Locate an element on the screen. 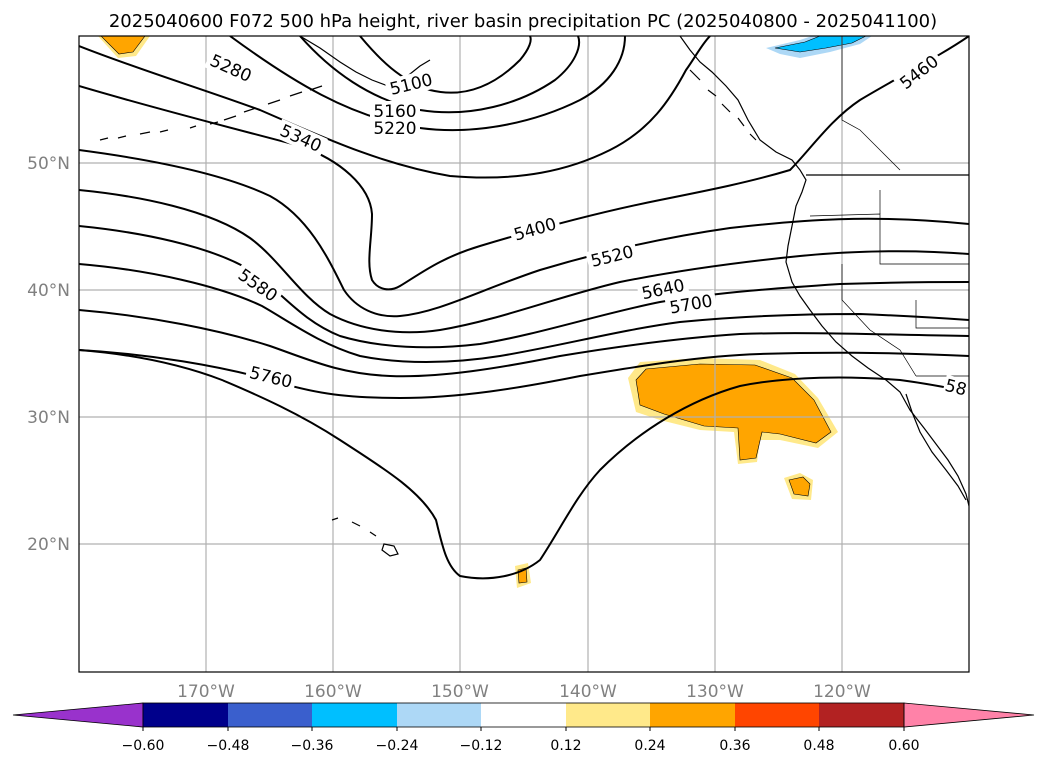 The image size is (1047, 765). precip-area-nw-core is located at coordinates (123, 45).